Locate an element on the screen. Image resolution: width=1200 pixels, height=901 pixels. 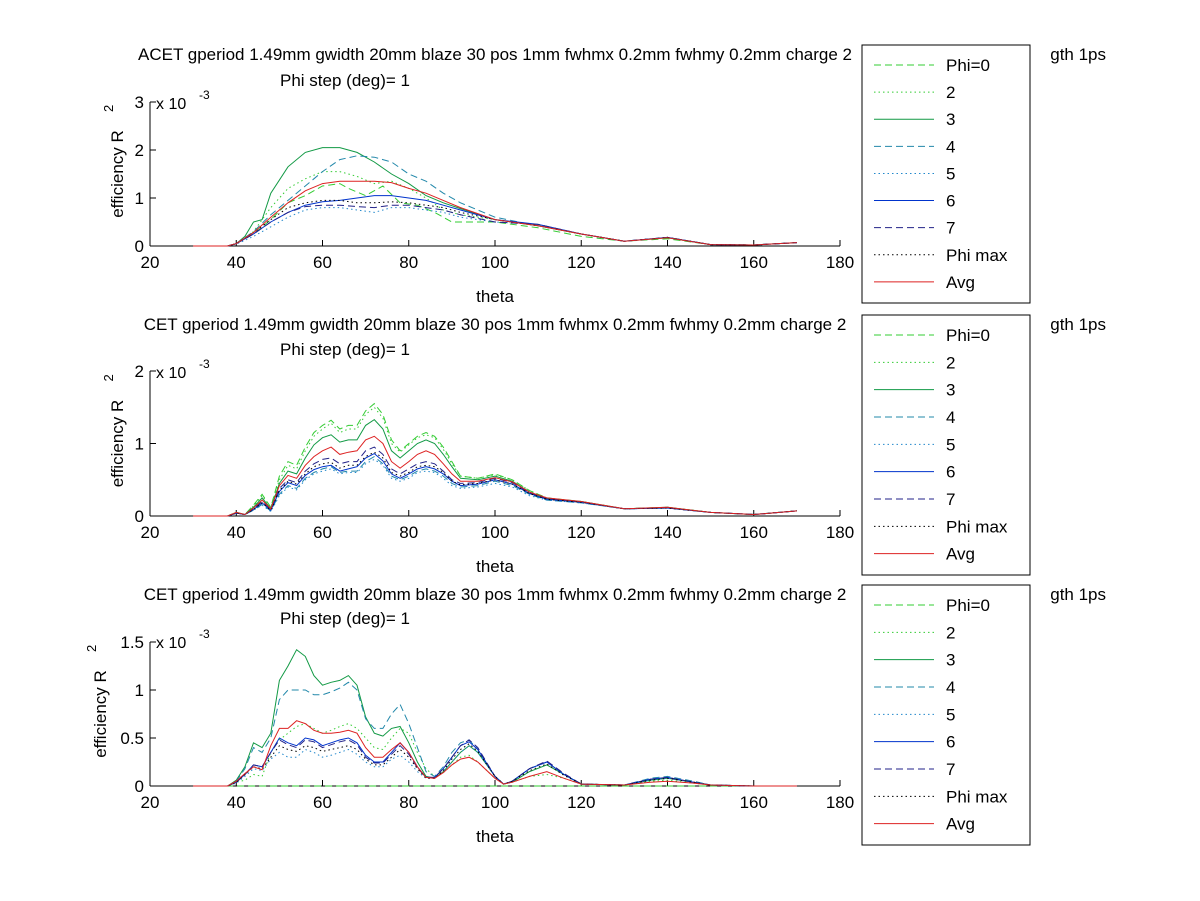
y-tick-label: 3 is located at coordinates (139, 102).